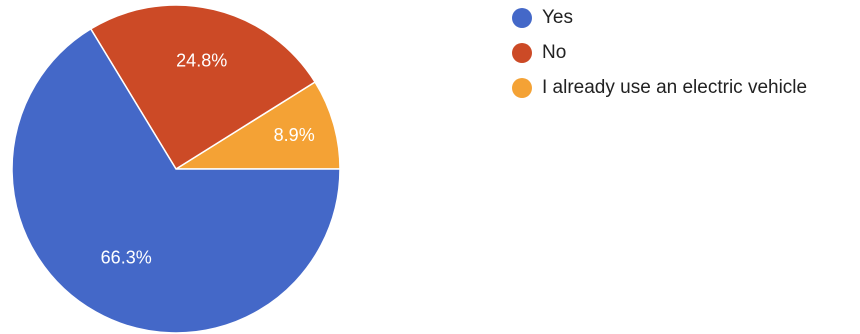 The image size is (860, 334). I want to click on slice-label-no: 24.8%, so click(201, 61).